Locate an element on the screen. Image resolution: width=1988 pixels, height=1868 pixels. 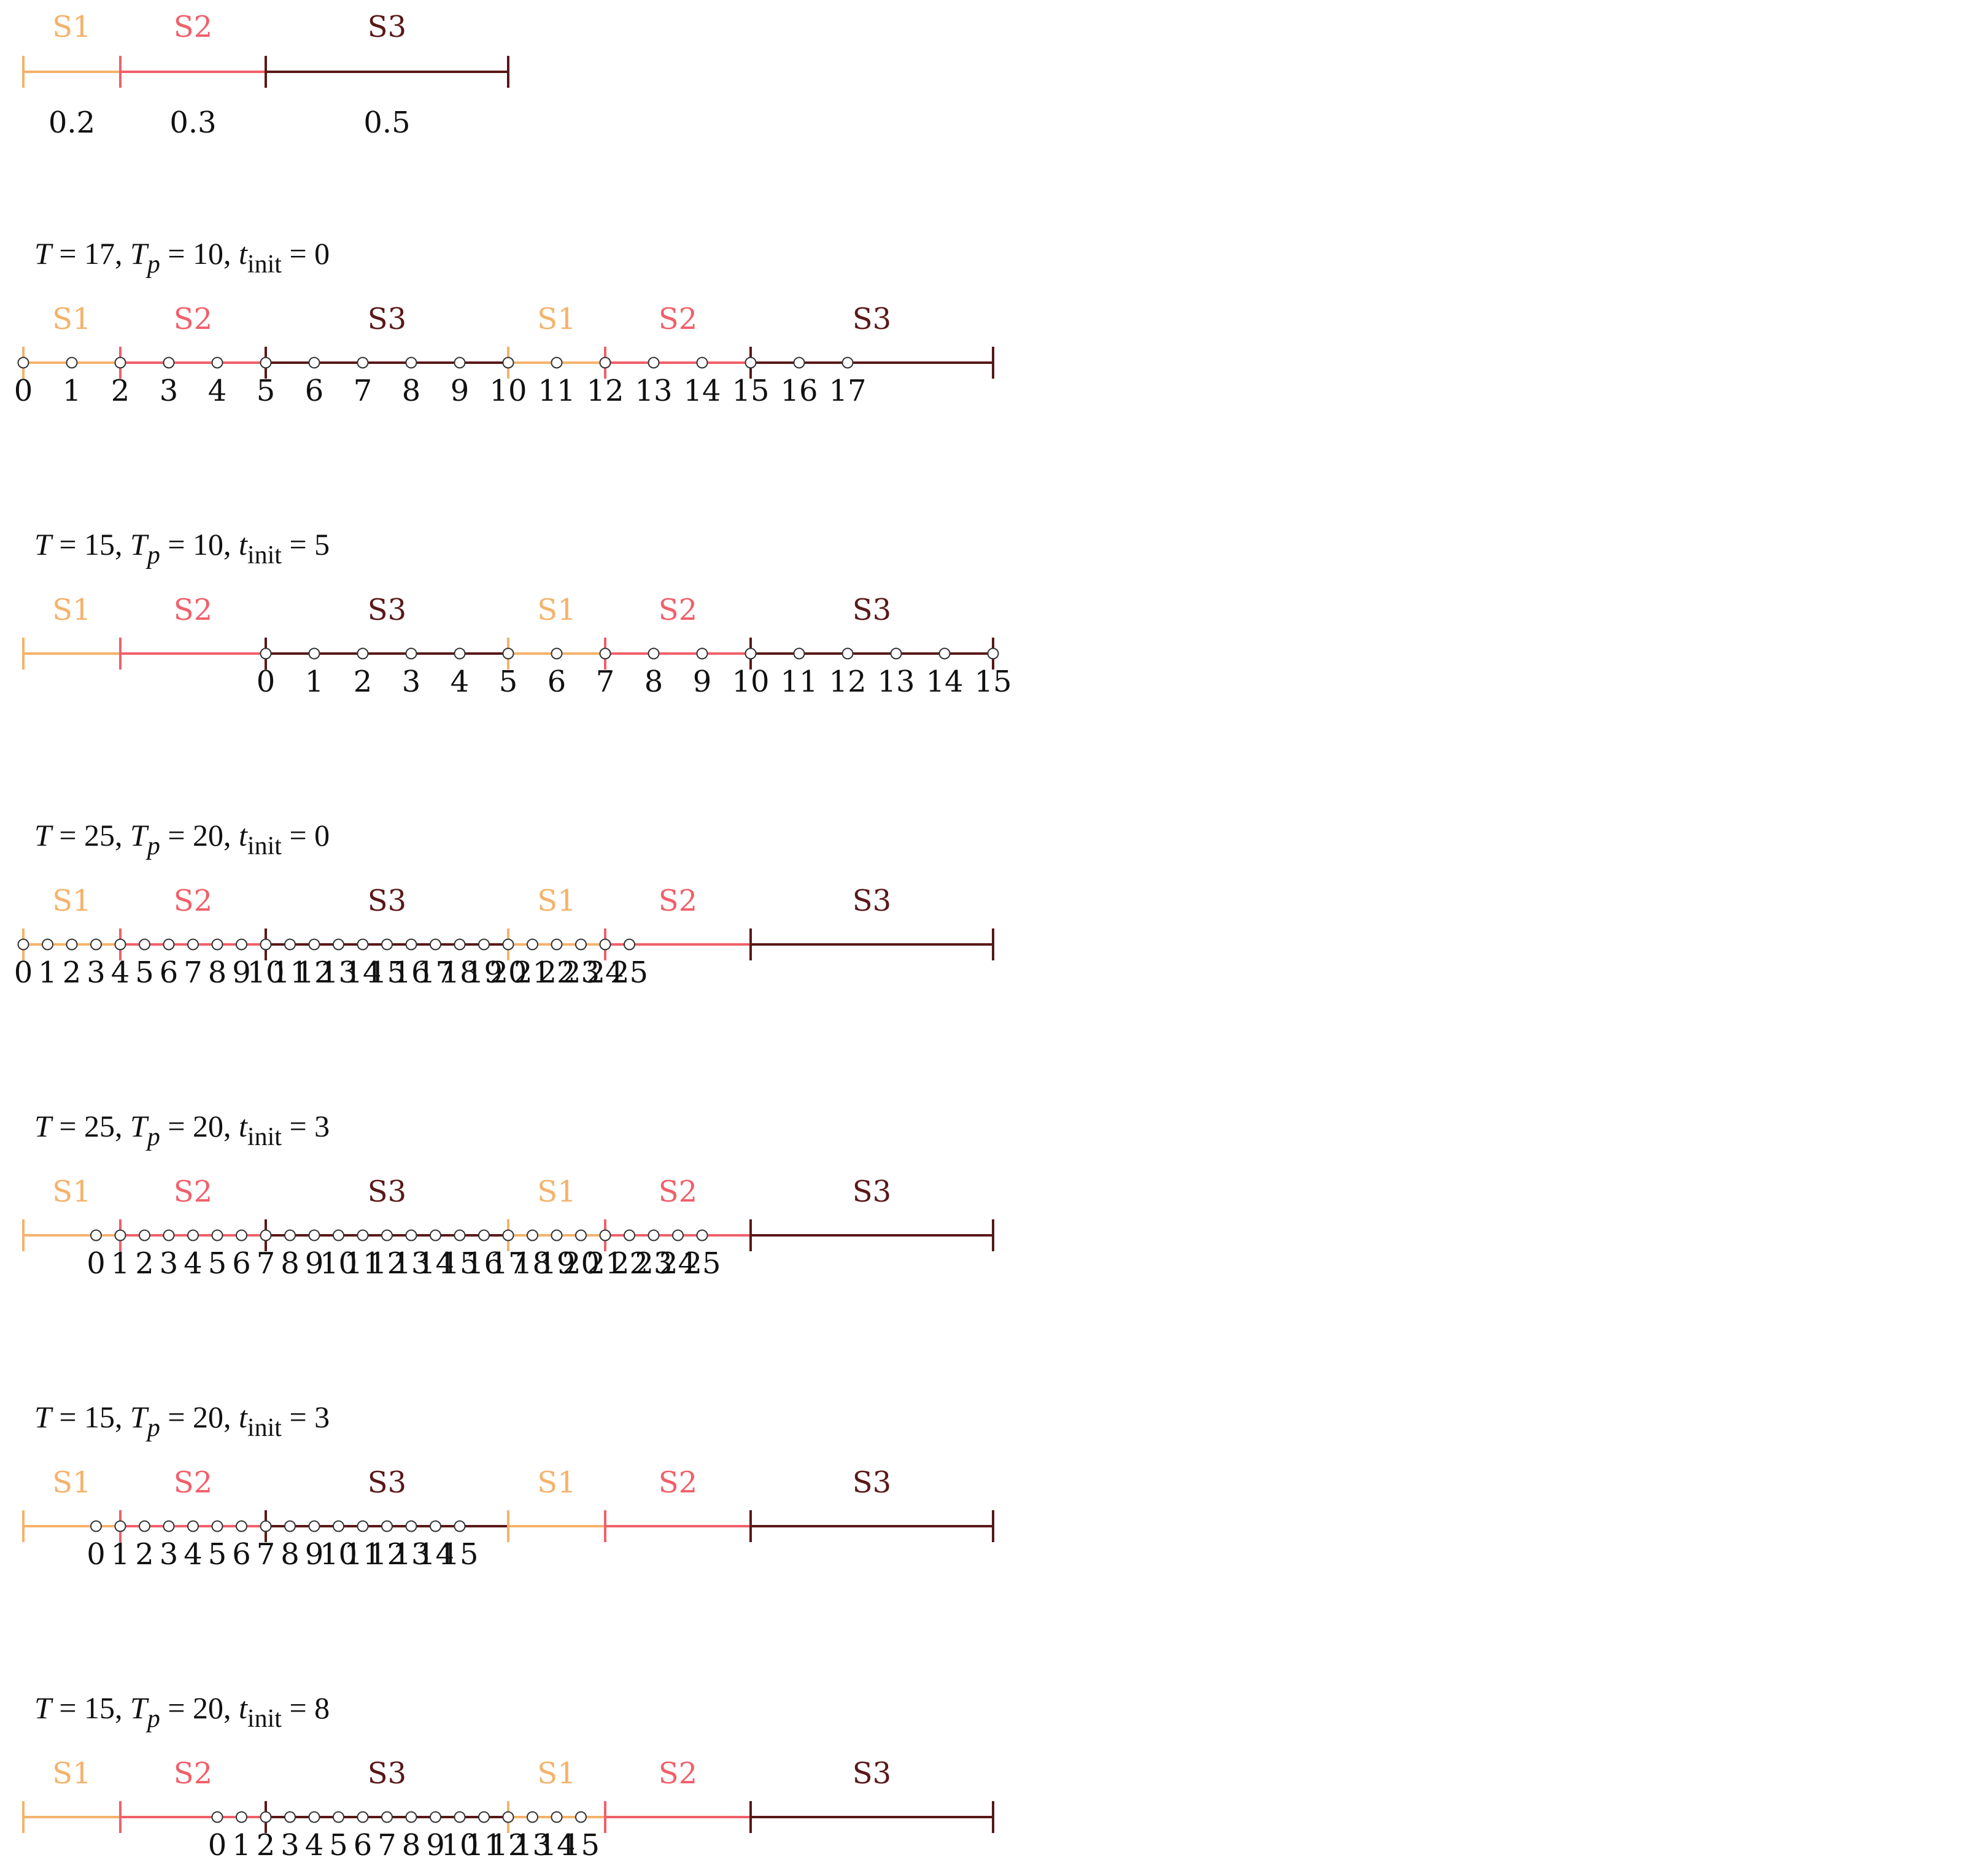
row4-point-label-15: 15 is located at coordinates (459, 1263).